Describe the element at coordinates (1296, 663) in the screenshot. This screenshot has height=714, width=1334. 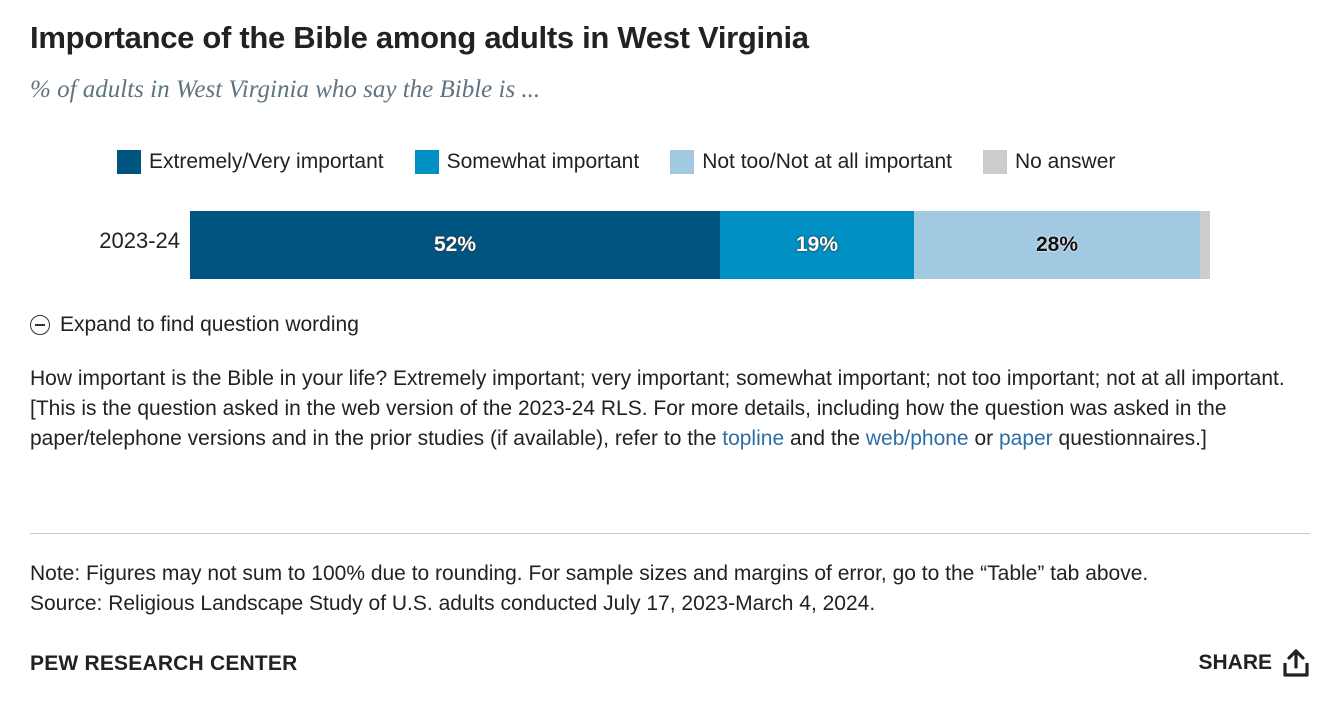
I see `share-upload-icon` at that location.